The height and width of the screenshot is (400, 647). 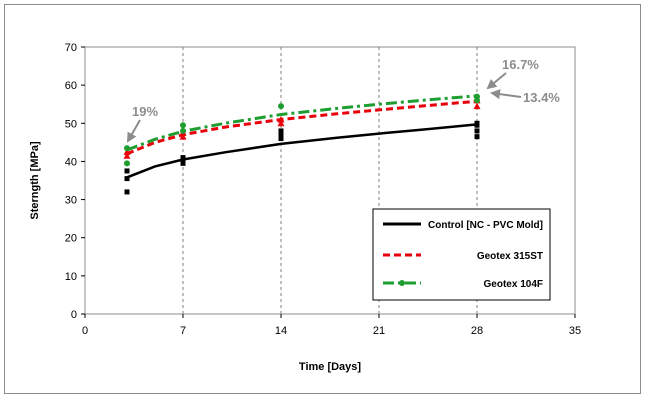 I want to click on y-axis-title: Sterngth [MPa], so click(x=35, y=180).